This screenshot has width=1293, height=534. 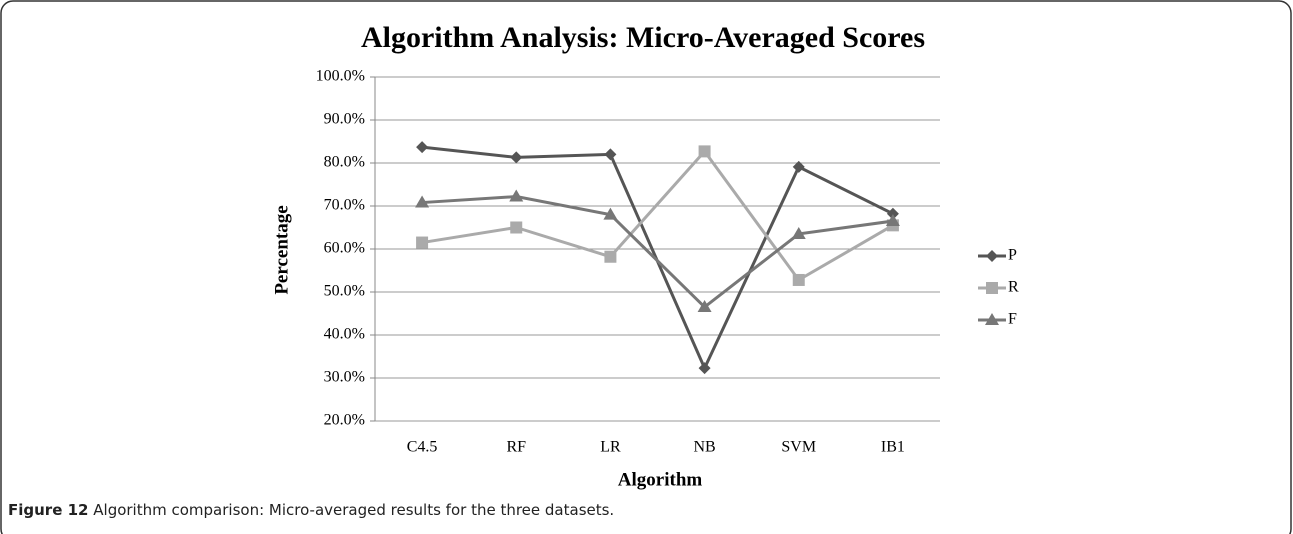 What do you see at coordinates (344, 119) in the screenshot?
I see `y-tick-label: 90.0%` at bounding box center [344, 119].